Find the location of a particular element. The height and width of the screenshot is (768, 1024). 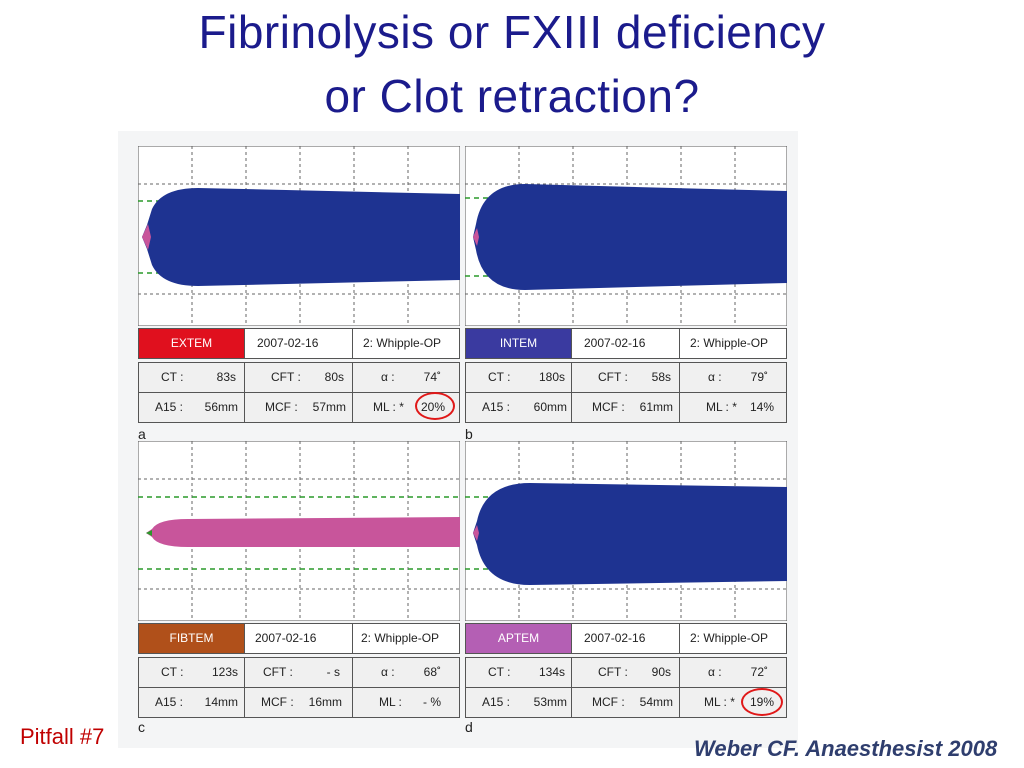

extem-operation: 2: Whipple-OP is located at coordinates (402, 343).